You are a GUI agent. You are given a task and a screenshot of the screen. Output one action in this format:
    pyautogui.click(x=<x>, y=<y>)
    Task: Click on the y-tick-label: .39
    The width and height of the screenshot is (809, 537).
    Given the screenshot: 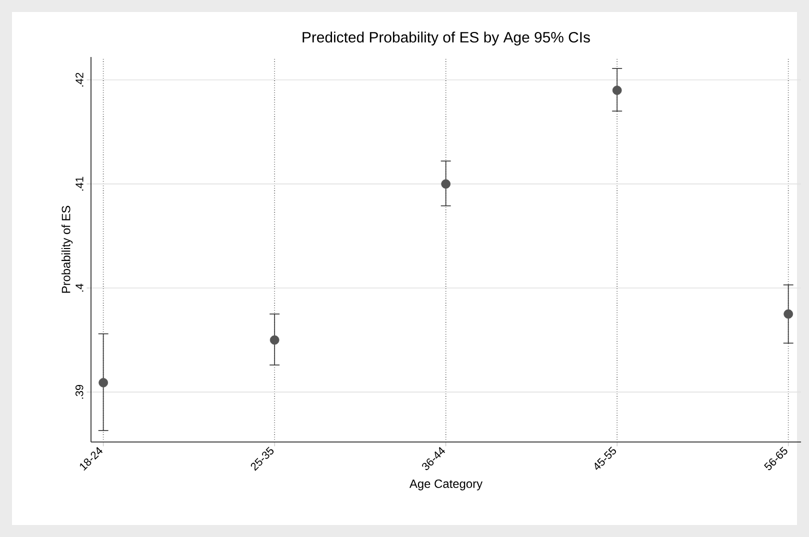 What is the action you would take?
    pyautogui.click(x=79, y=391)
    